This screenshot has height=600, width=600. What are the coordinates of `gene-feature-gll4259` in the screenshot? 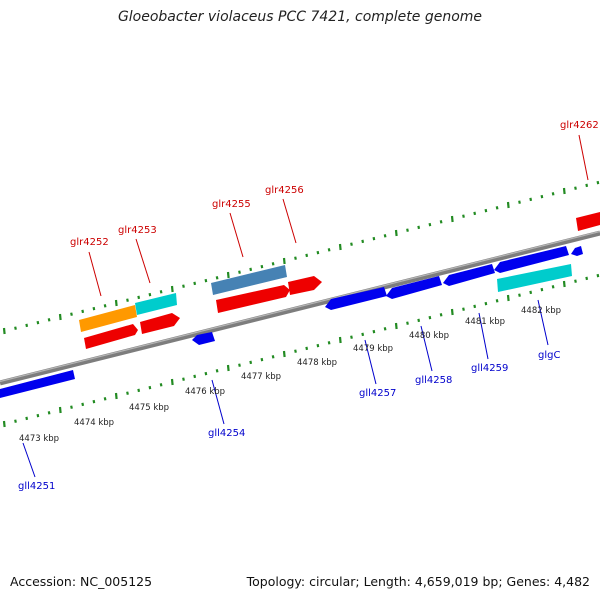 It's located at (469, 275).